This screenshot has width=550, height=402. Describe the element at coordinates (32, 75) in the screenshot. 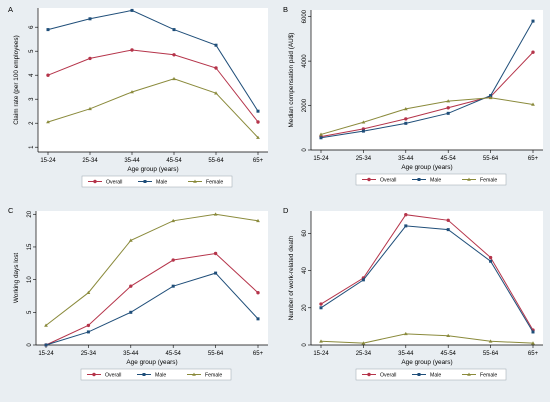

I see `y-tick-label: 4` at that location.